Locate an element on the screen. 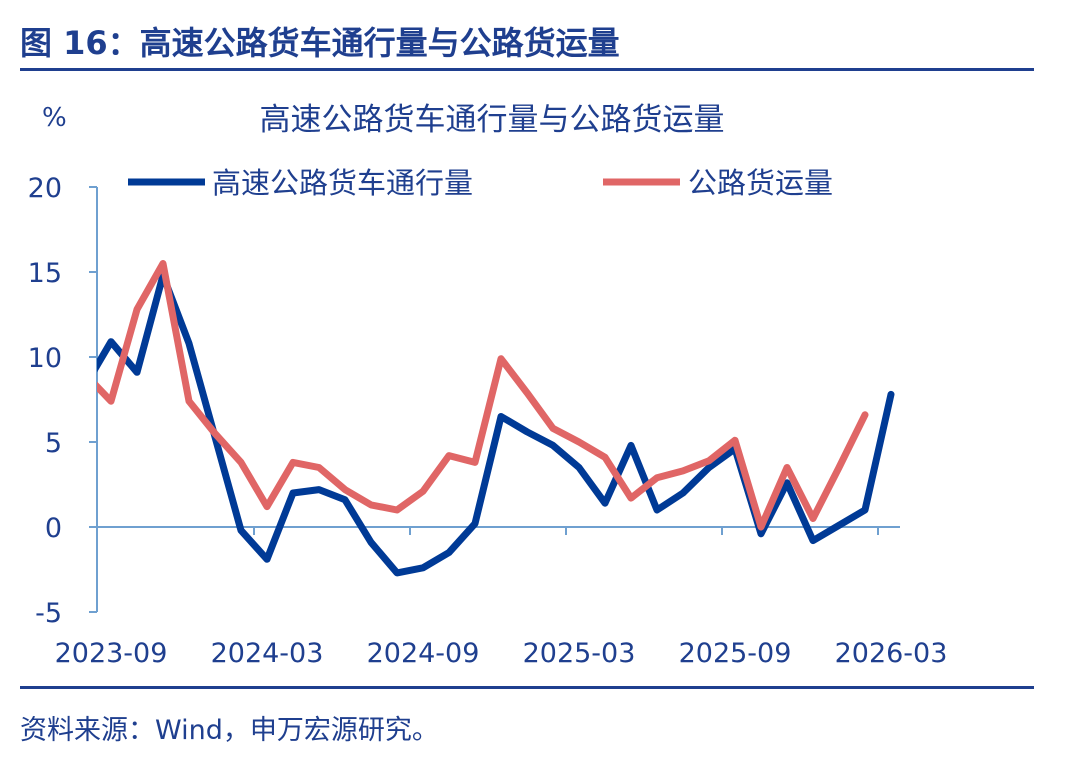 This screenshot has height=760, width=1080. y-axis-unit: % is located at coordinates (54, 118).